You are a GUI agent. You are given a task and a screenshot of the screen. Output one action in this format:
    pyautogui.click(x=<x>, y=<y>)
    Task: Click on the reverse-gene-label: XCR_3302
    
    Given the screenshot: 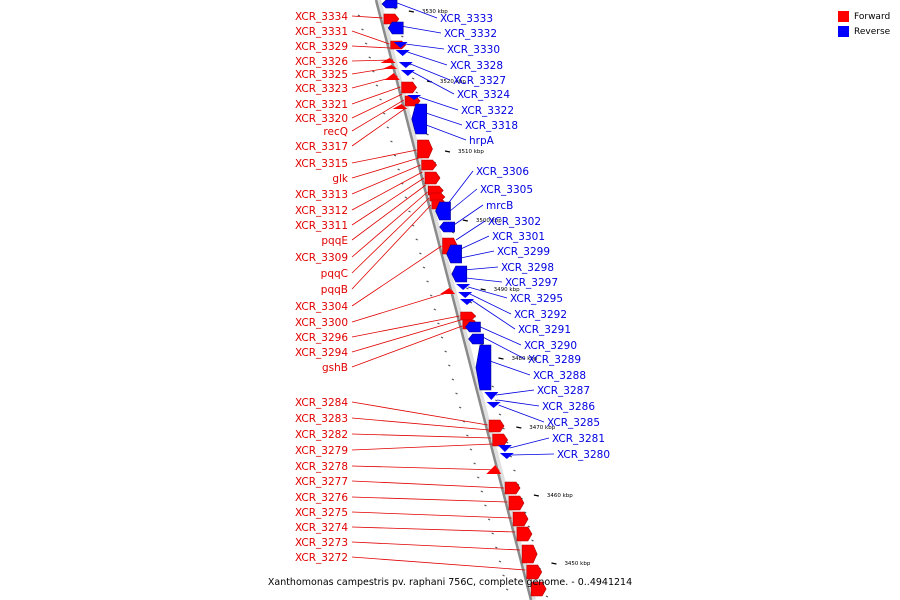 What is the action you would take?
    pyautogui.click(x=514, y=222)
    